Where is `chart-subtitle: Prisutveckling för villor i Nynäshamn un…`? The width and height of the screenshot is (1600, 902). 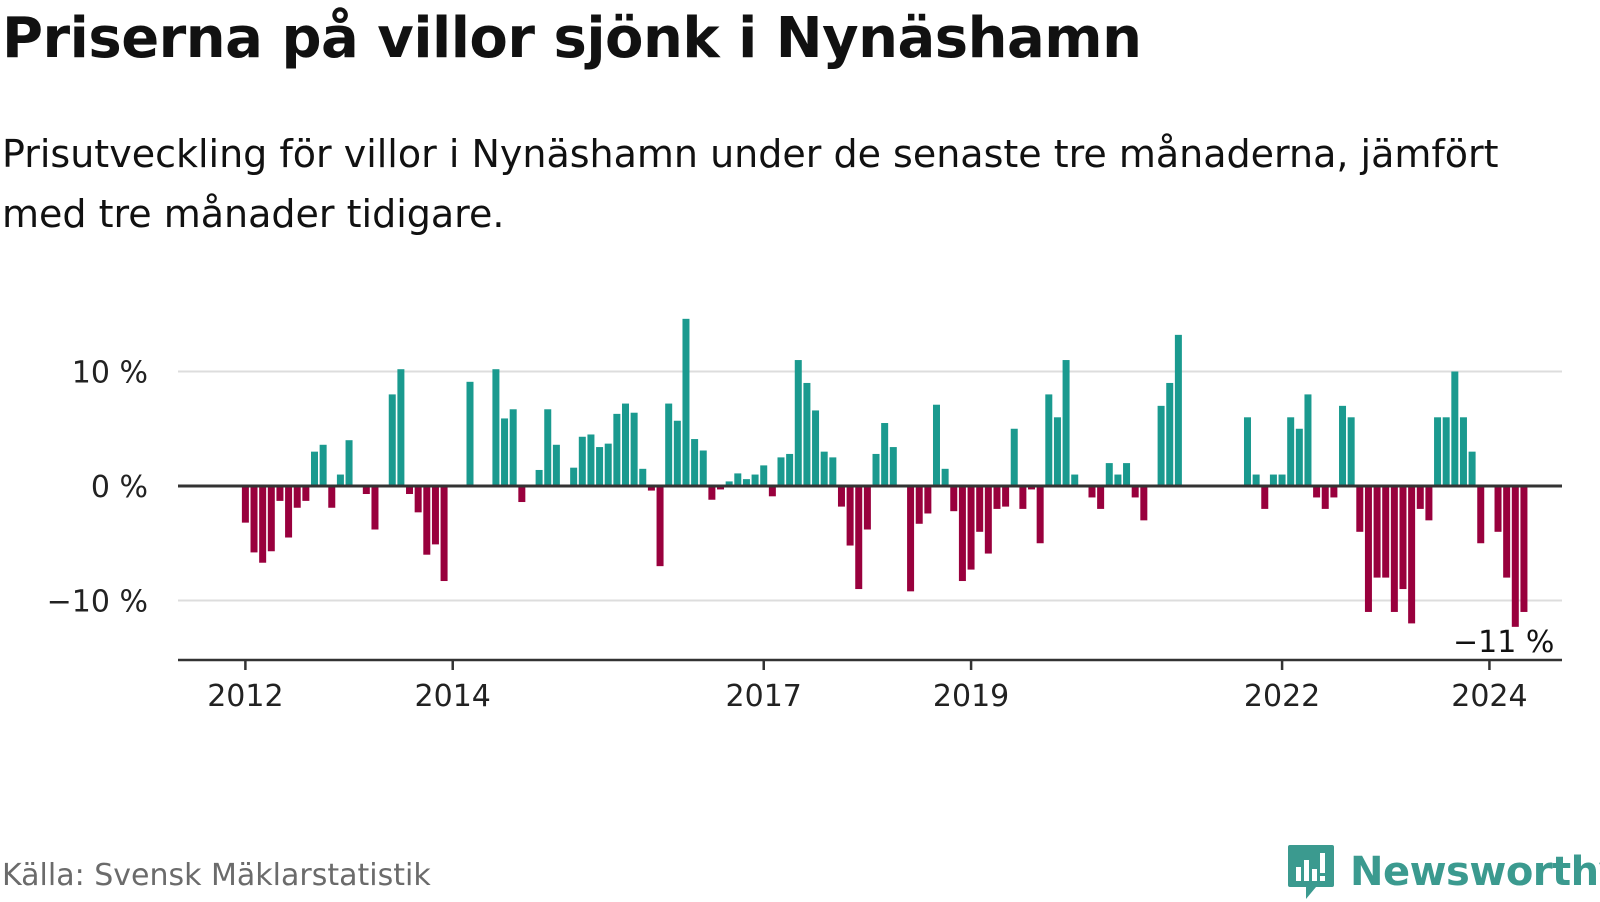
chart-subtitle: Prisutveckling för villor i Nynäshamn un… is located at coordinates (750, 184).